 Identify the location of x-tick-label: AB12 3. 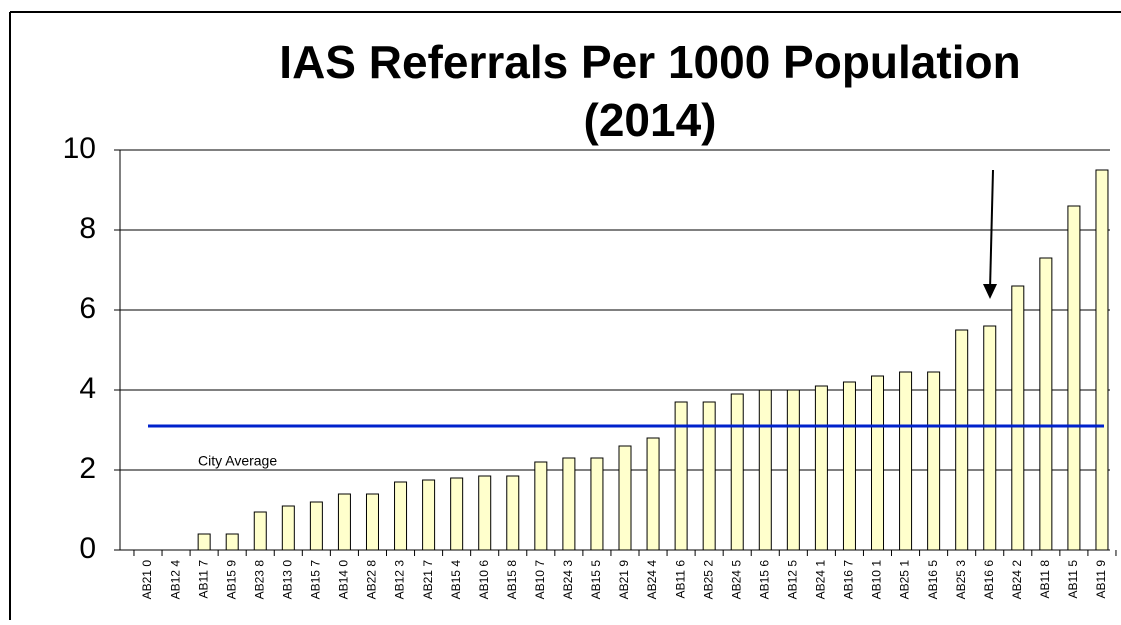
(400, 580).